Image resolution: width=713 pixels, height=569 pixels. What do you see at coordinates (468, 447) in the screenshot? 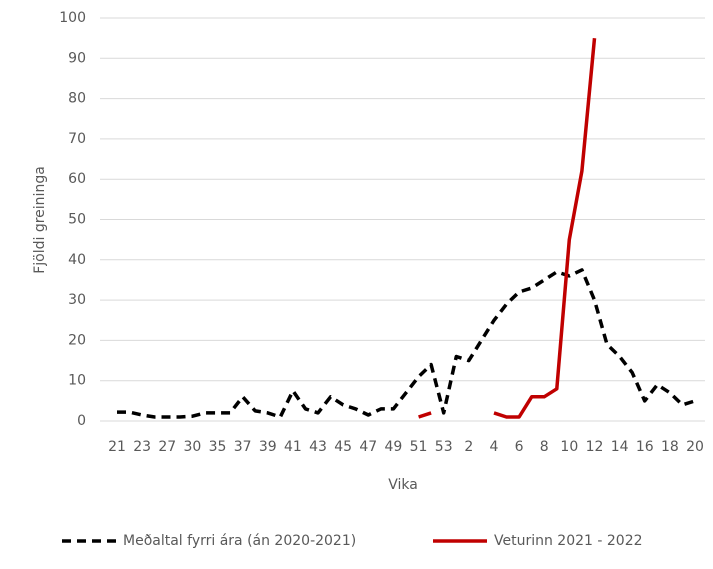
I see `x-tick-label: 2` at bounding box center [468, 447].